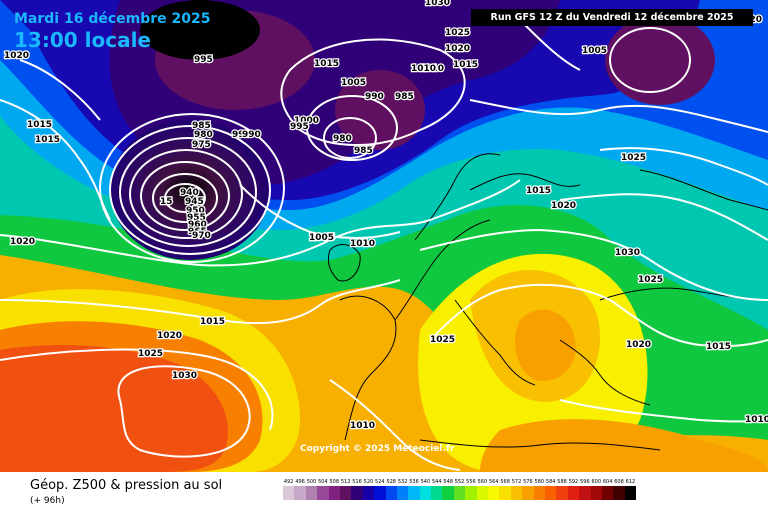 This screenshot has height=512, width=768. What do you see at coordinates (323, 482) in the screenshot?
I see `legend-label: 504` at bounding box center [323, 482].